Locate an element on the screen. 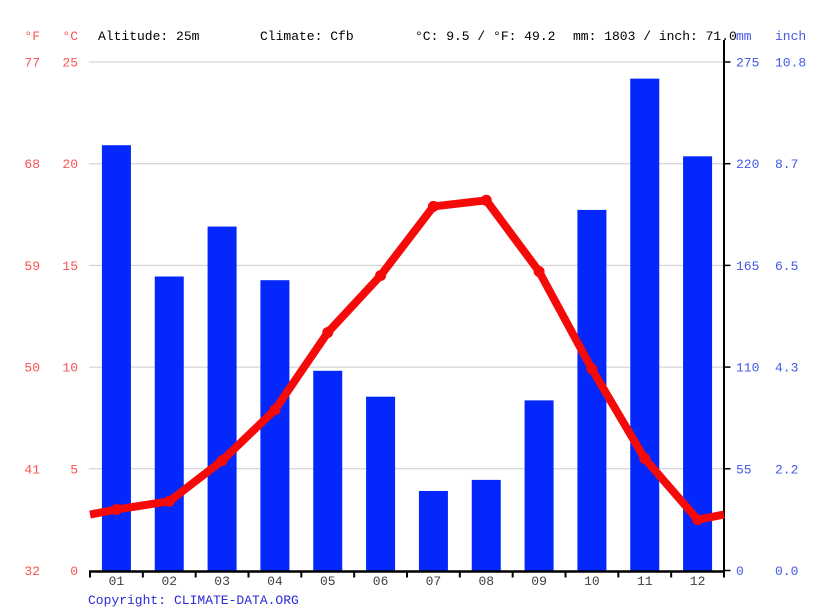 This screenshot has width=815, height=611. c-tick-label: 20 is located at coordinates (70, 164).